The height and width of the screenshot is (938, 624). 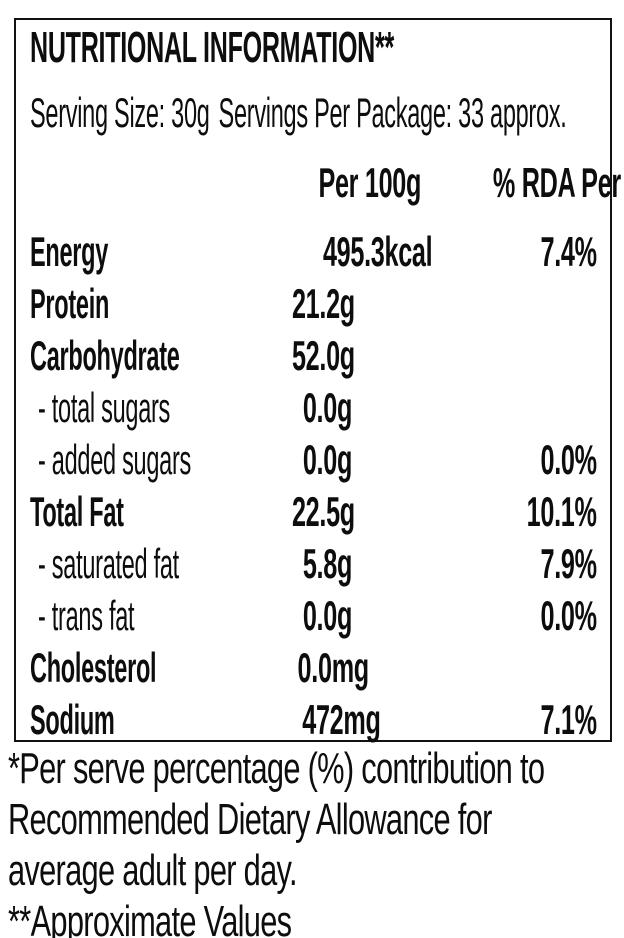 I want to click on rda-value: 10.1%, so click(x=562, y=511).